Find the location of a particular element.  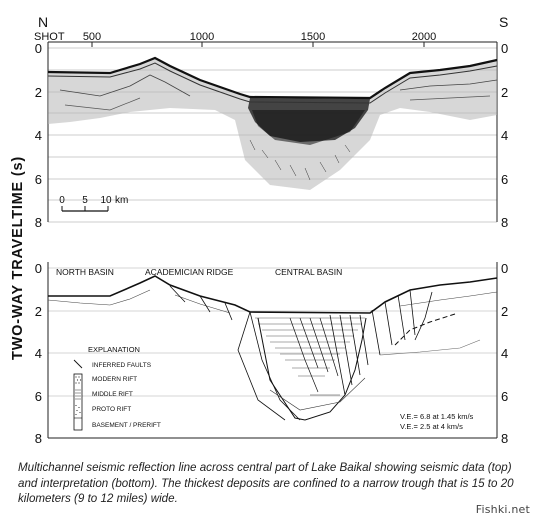

scale-tick-label: 5 is located at coordinates (85, 200).